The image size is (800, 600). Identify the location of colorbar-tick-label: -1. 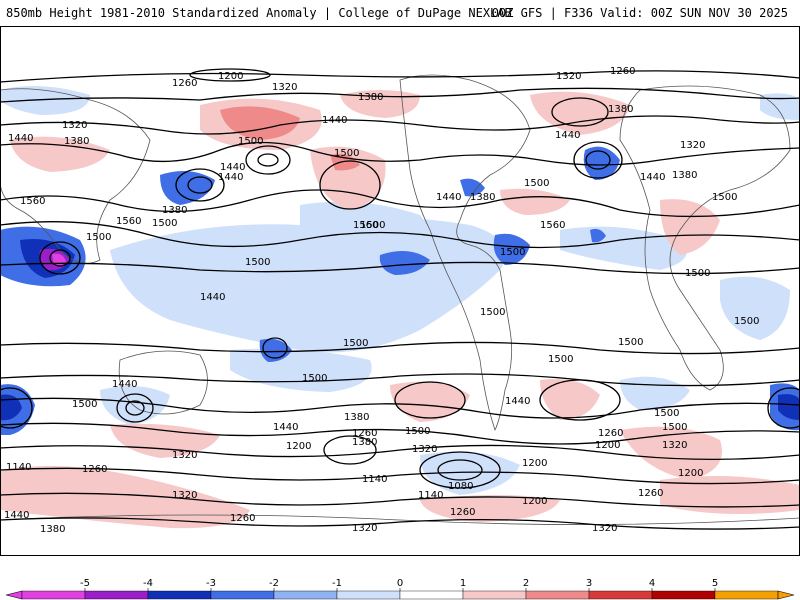
(337, 583).